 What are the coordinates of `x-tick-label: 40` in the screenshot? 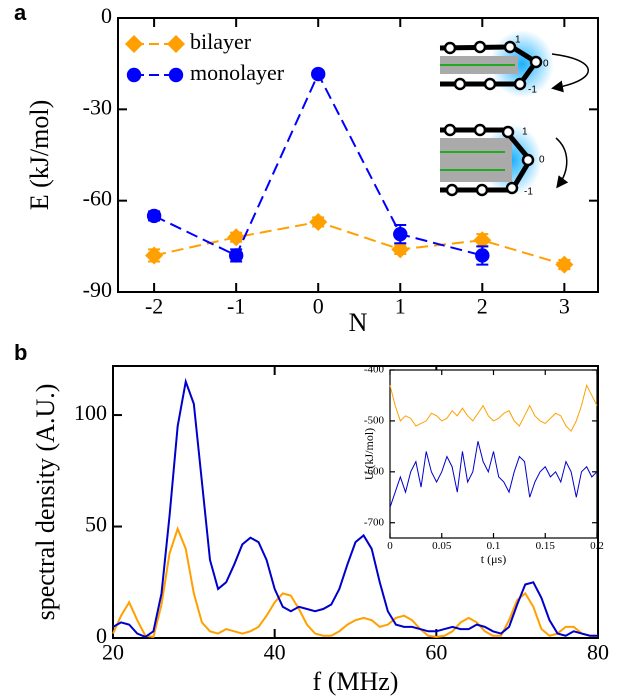 It's located at (275, 652).